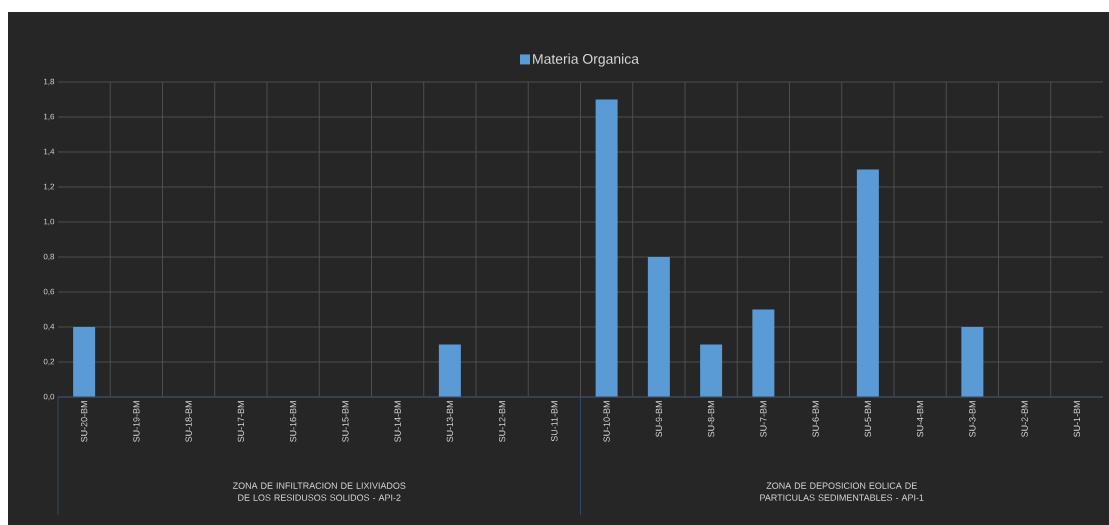 This screenshot has height=525, width=1109. Describe the element at coordinates (241, 421) in the screenshot. I see `x-tick-label: SU-17-BM` at that location.